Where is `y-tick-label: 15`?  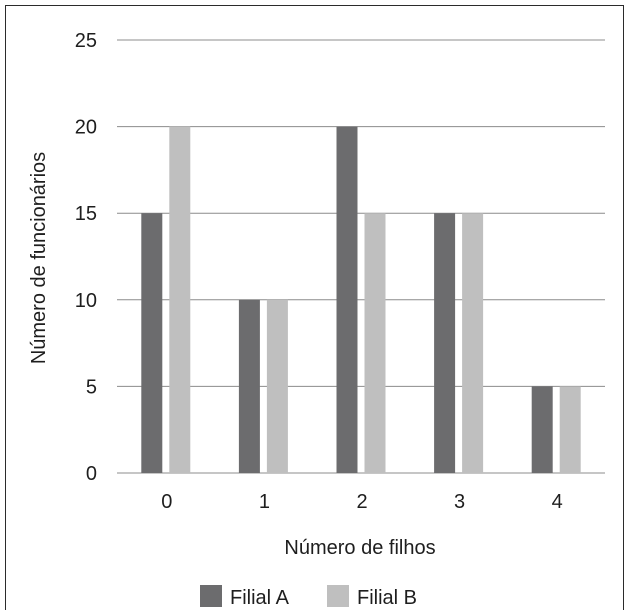 y-tick-label: 15 is located at coordinates (86, 214).